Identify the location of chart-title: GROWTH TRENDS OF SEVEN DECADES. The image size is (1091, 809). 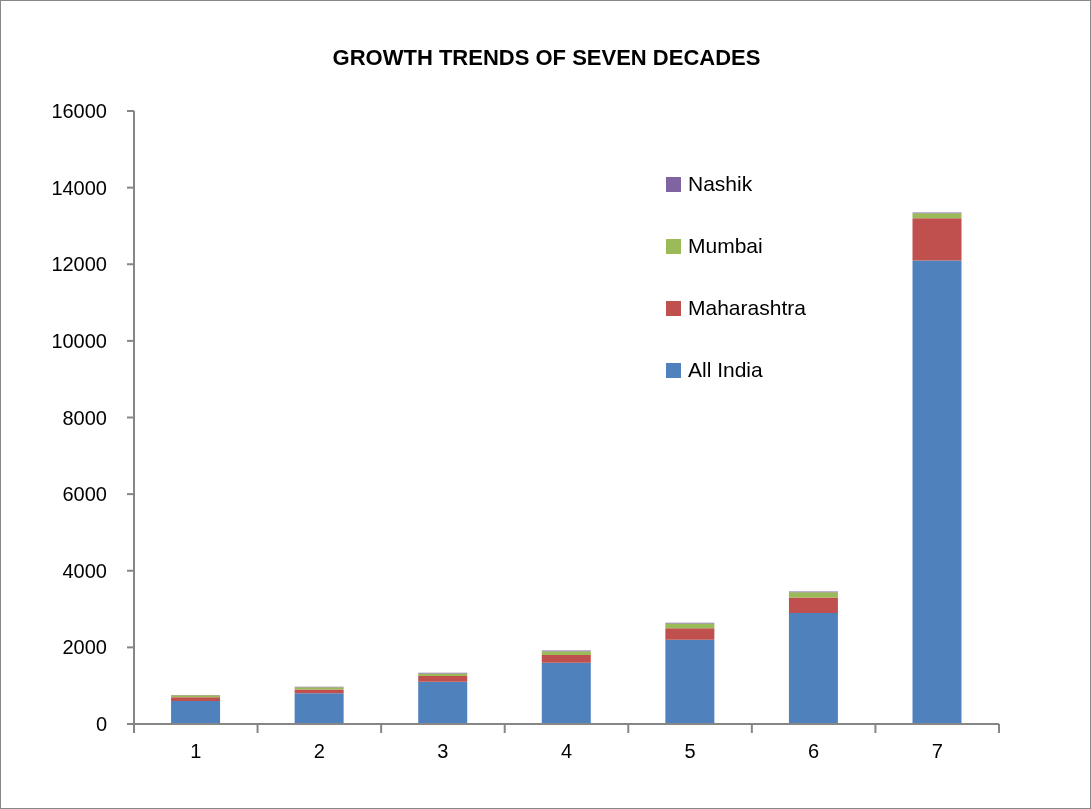
(546, 58).